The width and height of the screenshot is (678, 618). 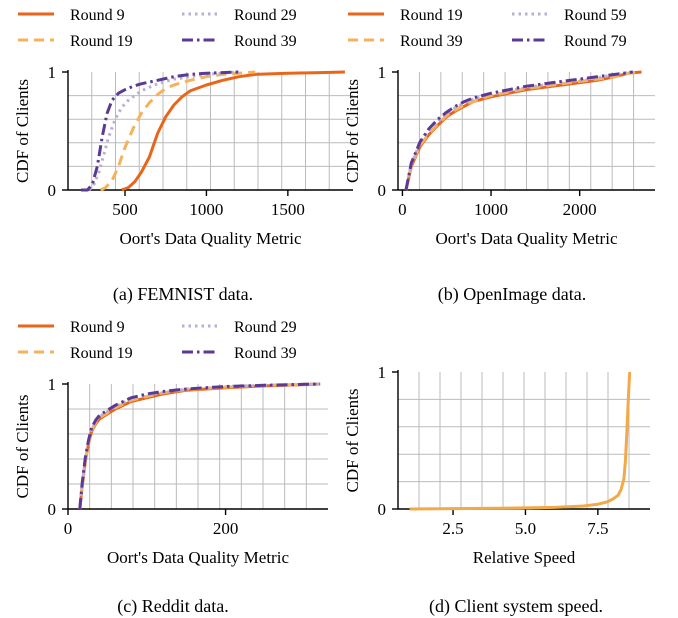 What do you see at coordinates (172, 606) in the screenshot?
I see `panel-caption: (c) Reddit data.` at bounding box center [172, 606].